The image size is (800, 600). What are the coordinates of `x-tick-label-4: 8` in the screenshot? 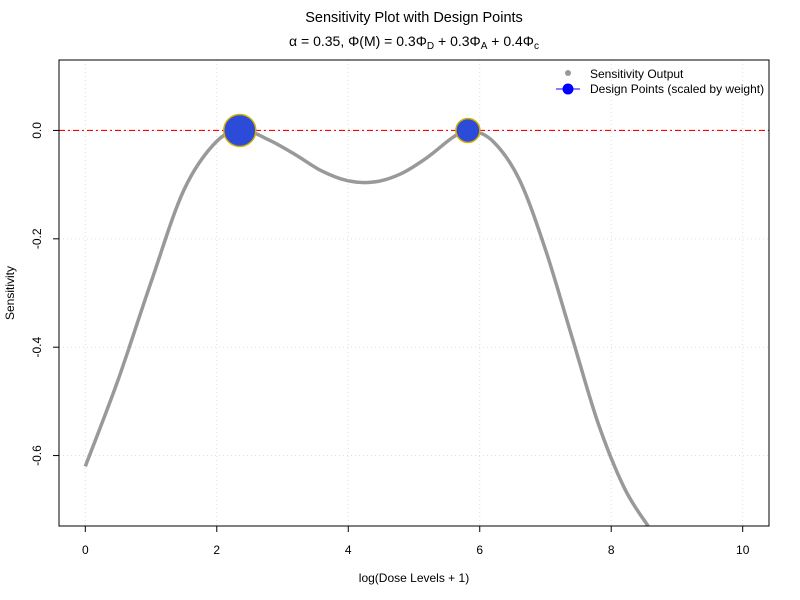 It's located at (611, 550).